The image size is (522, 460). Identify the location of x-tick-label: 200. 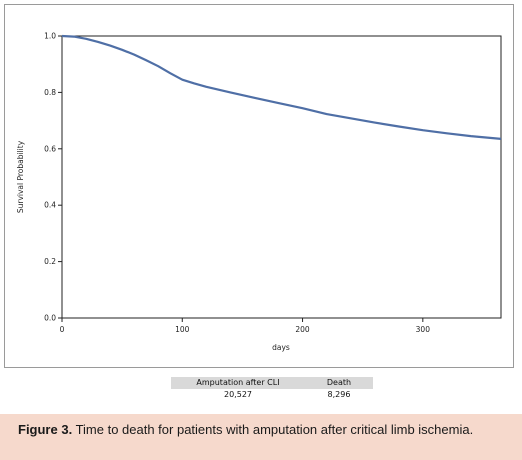
(302, 329).